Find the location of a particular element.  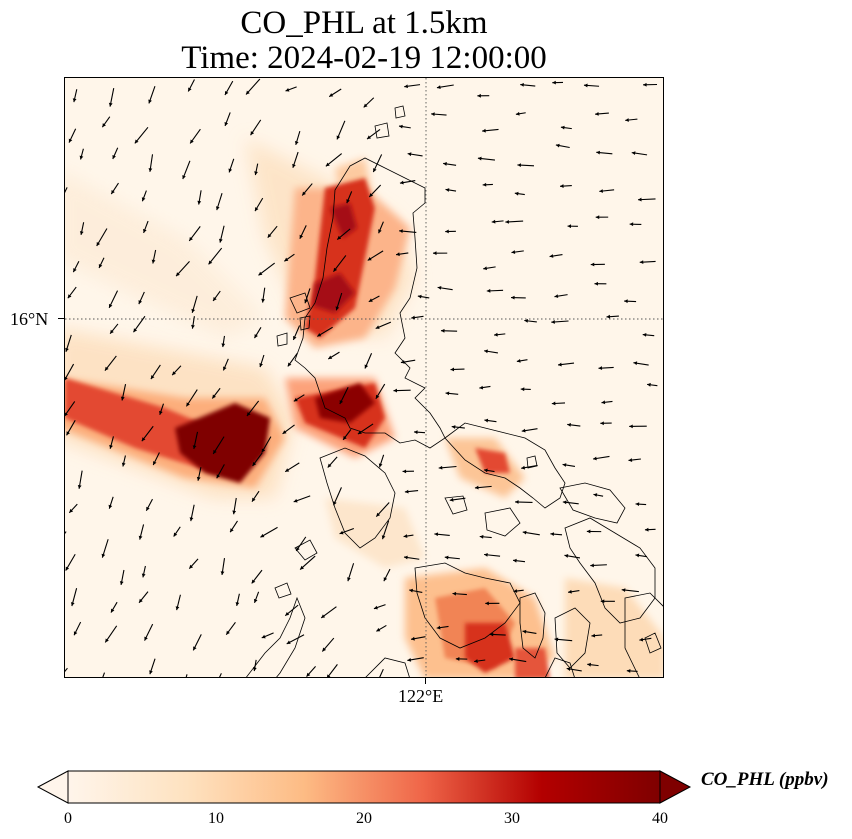

wind-vector is located at coordinates (66, 670).